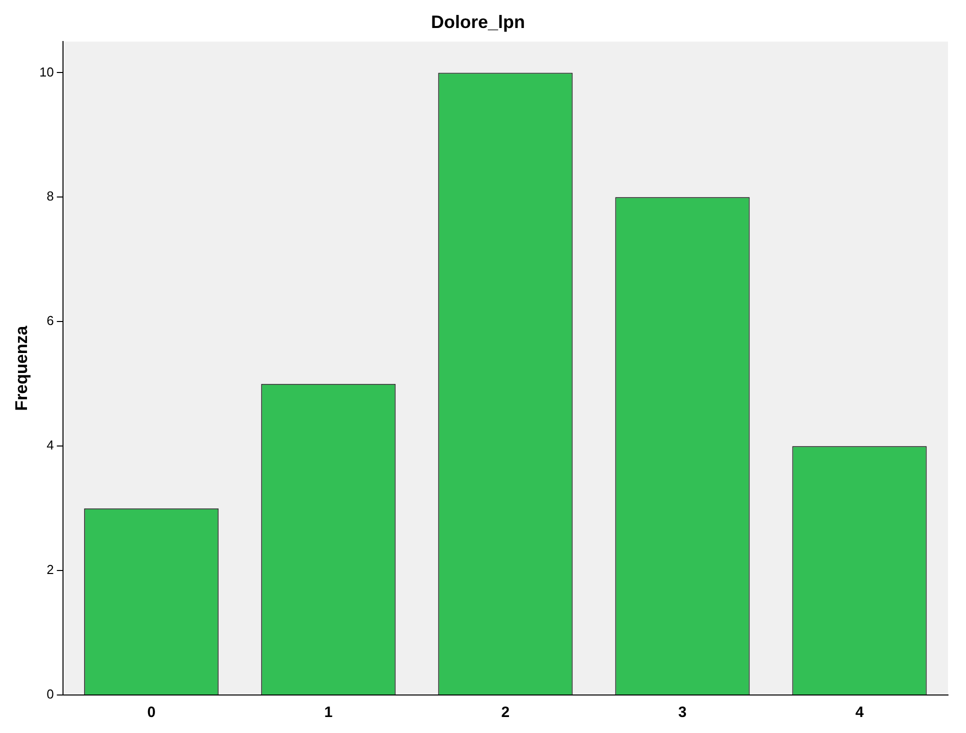  What do you see at coordinates (151, 713) in the screenshot?
I see `x-tick-label: 0` at bounding box center [151, 713].